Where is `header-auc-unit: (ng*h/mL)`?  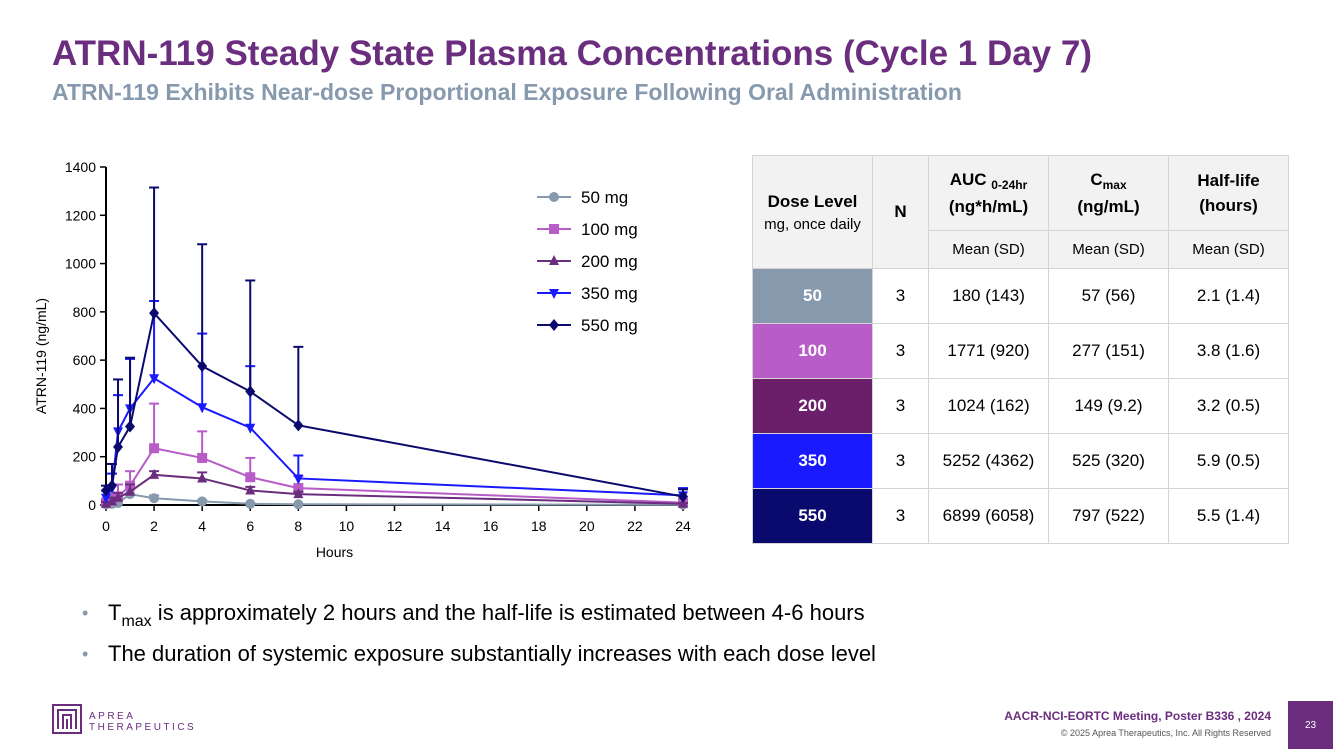 header-auc-unit: (ng*h/mL) is located at coordinates (988, 206).